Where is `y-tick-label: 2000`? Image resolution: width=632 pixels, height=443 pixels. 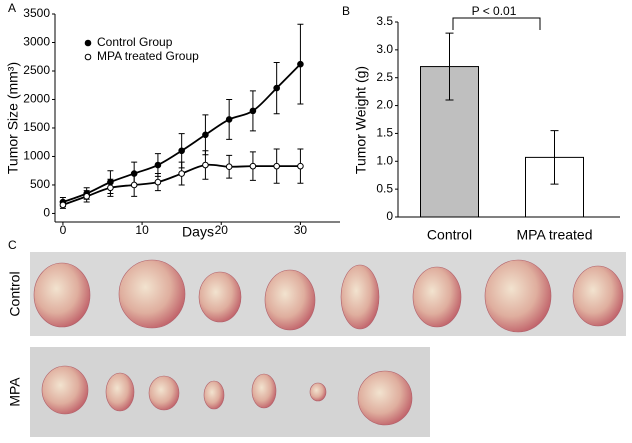
y-tick-label: 2000 is located at coordinates (36, 99).